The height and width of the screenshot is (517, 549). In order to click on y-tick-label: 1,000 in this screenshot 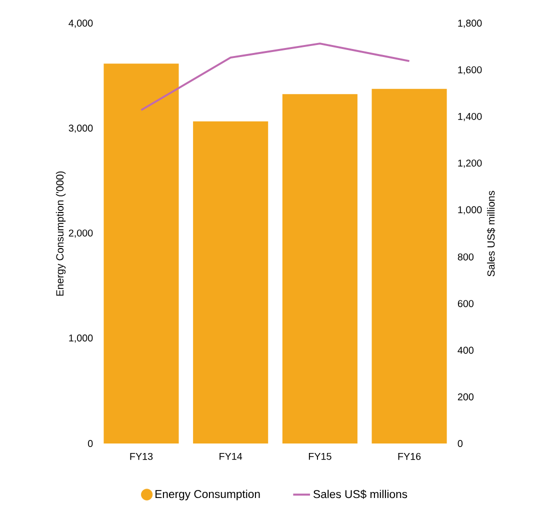, I will do `click(81, 338)`.